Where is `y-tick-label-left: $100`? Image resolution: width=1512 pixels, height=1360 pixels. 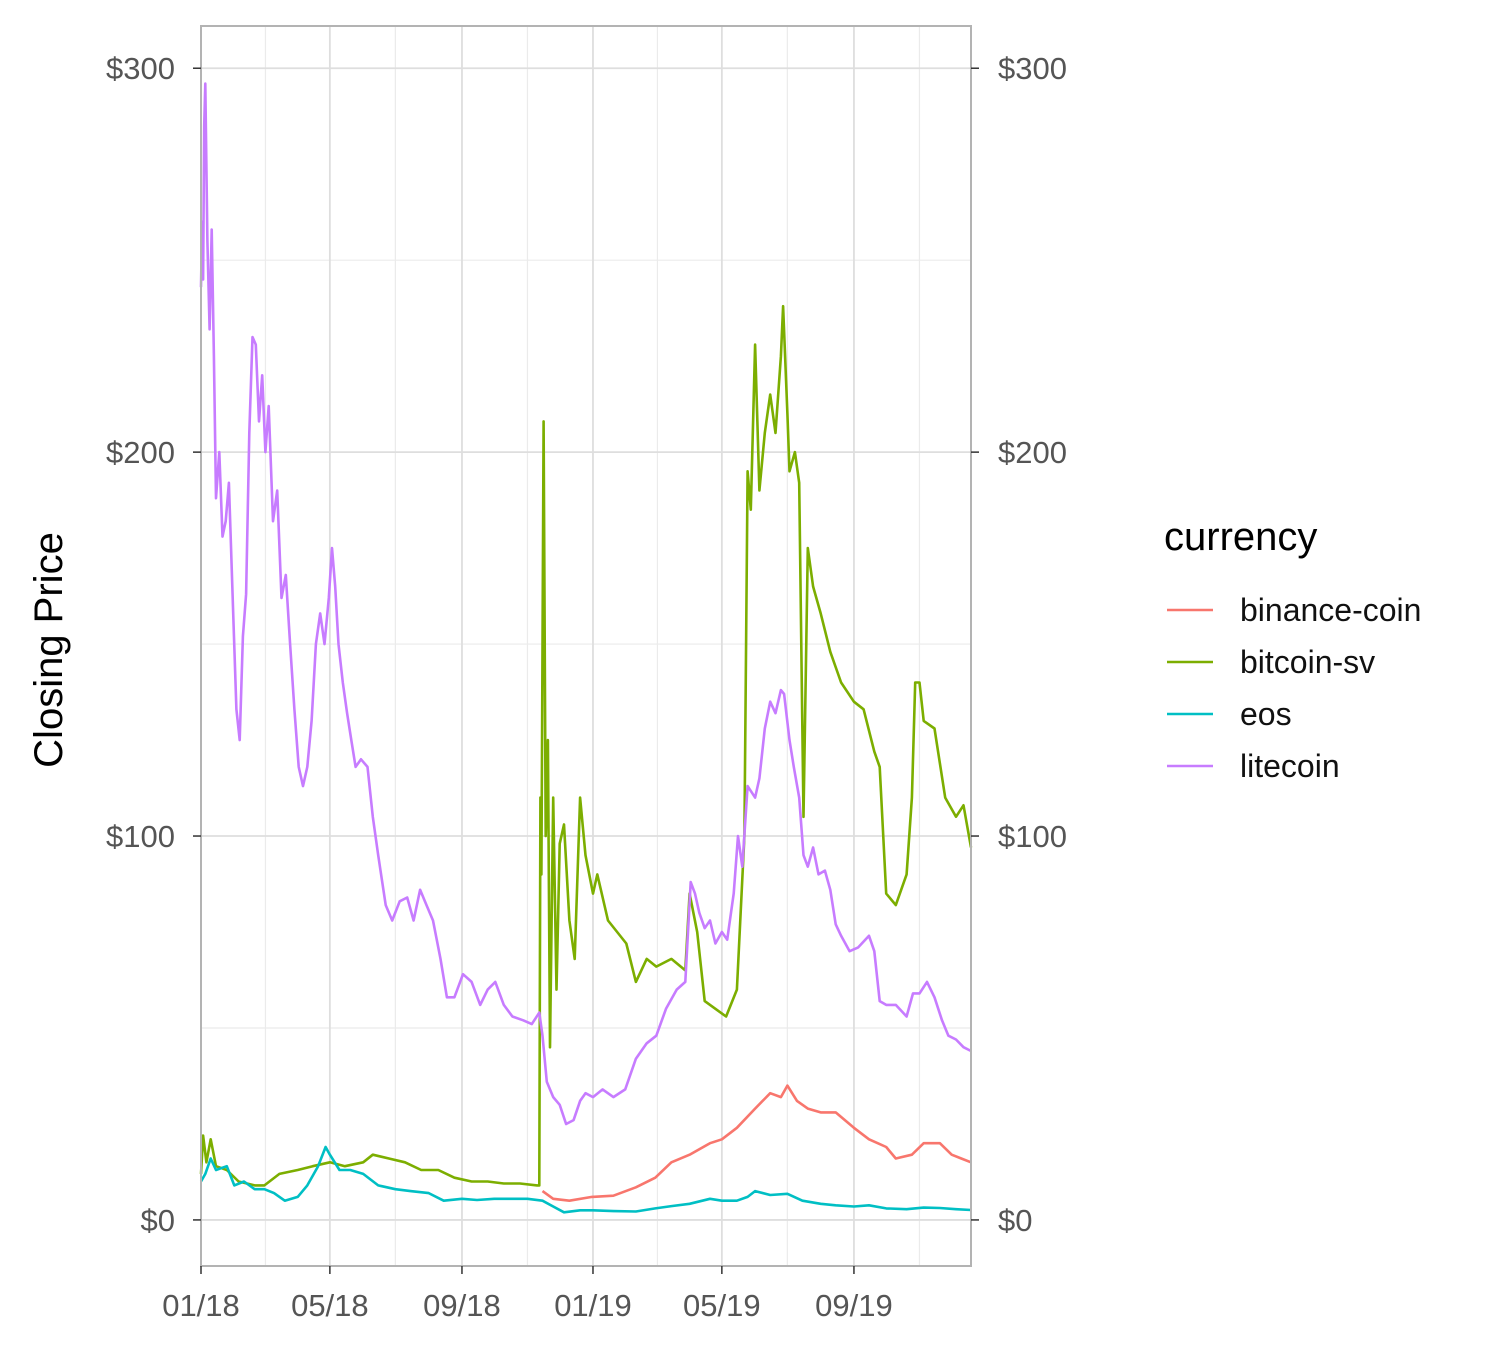
y-tick-label-left: $100 is located at coordinates (140, 836).